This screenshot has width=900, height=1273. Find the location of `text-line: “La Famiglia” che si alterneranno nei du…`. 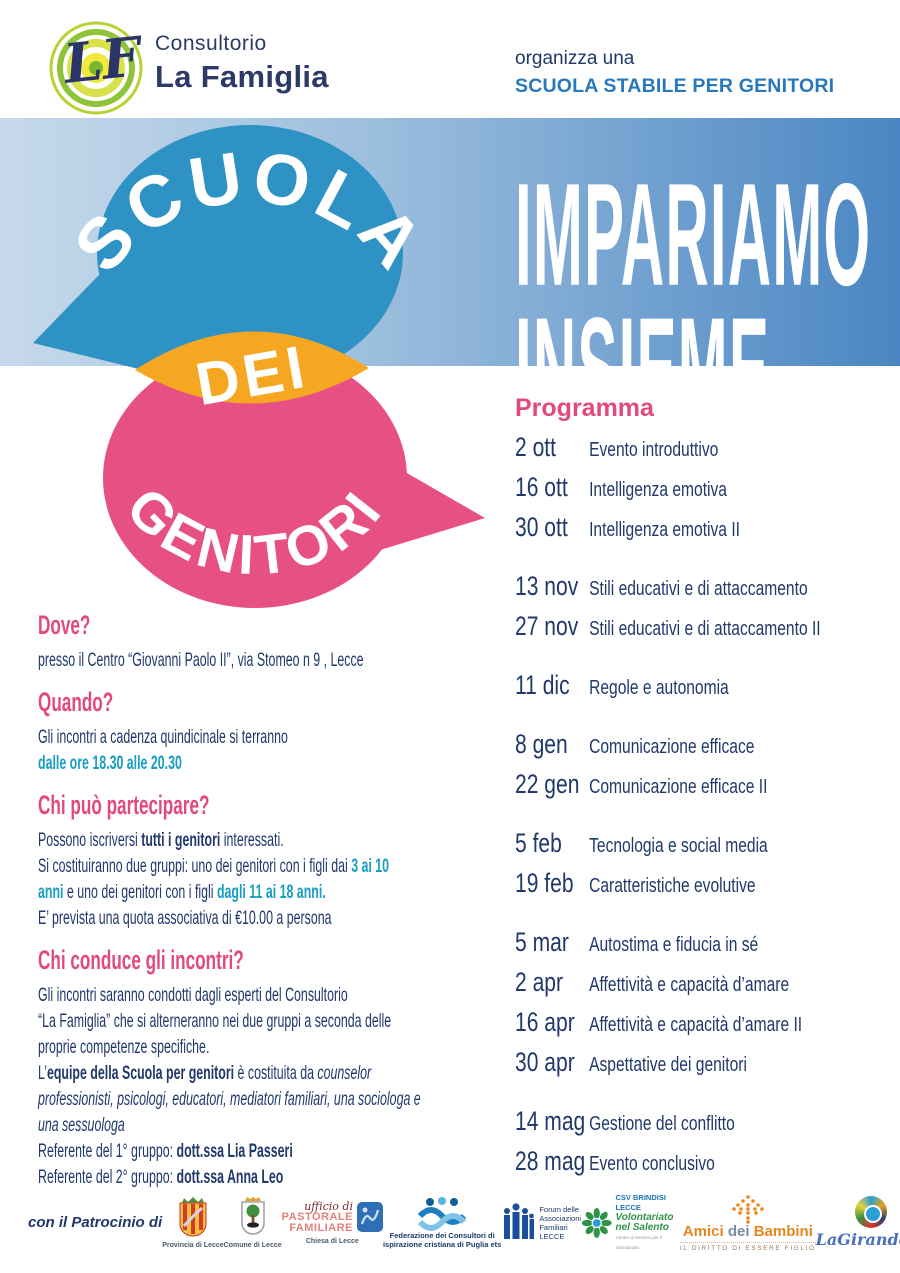

text-line: “La Famiglia” che si alterneranno nei du… is located at coordinates (215, 1021).